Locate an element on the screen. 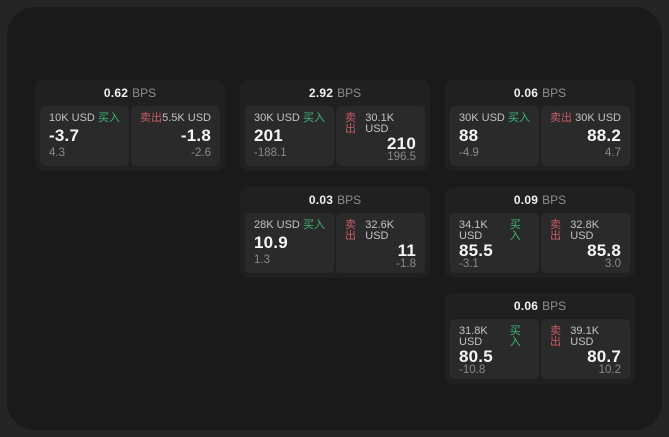 This screenshot has height=437, width=669. sell-panel: 卖出 30.1K USD 210 196.5 is located at coordinates (380, 136).